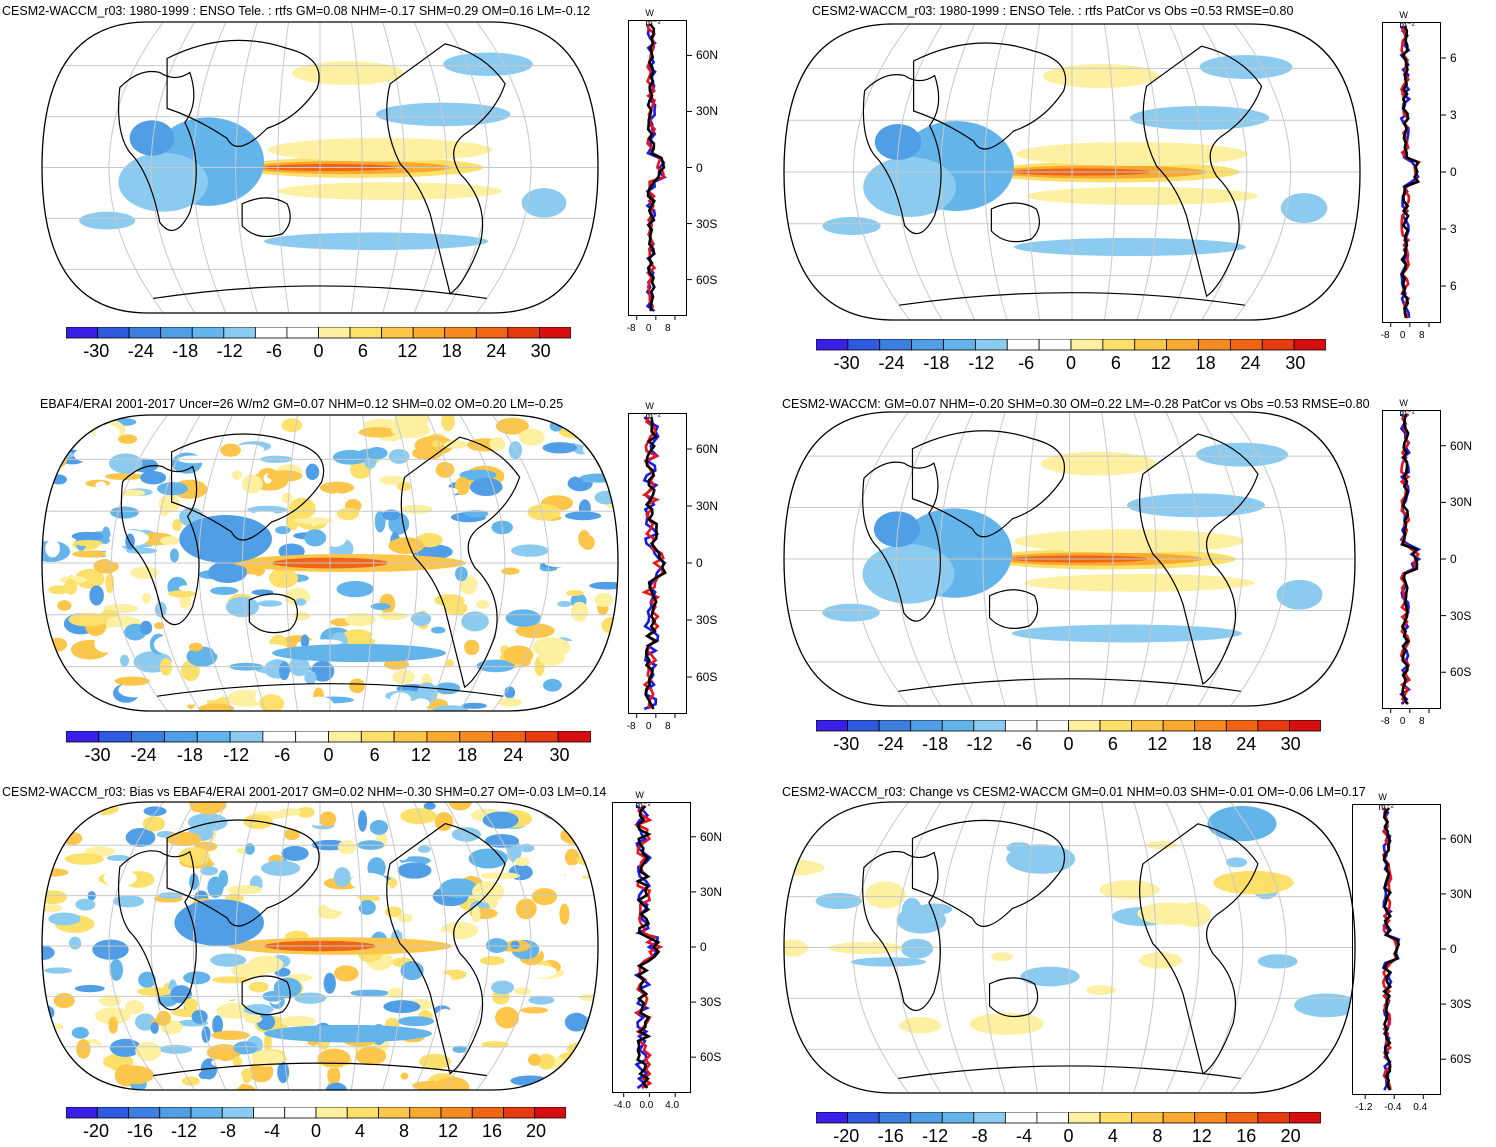 The width and height of the screenshot is (1496, 1147). I want to click on colorbar-tick-label: 8, so click(1157, 1136).